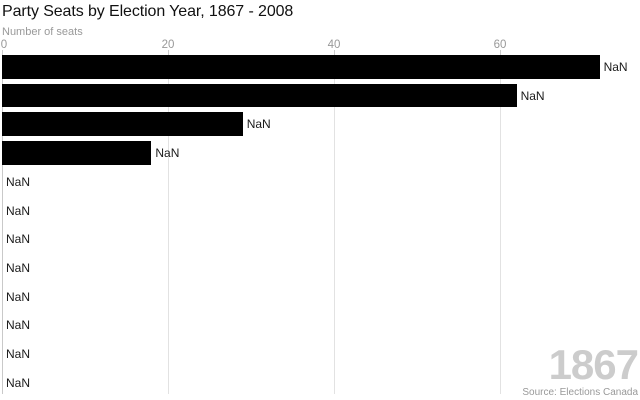 This screenshot has height=400, width=640. Describe the element at coordinates (334, 45) in the screenshot. I see `x-tick-label: 40` at that location.